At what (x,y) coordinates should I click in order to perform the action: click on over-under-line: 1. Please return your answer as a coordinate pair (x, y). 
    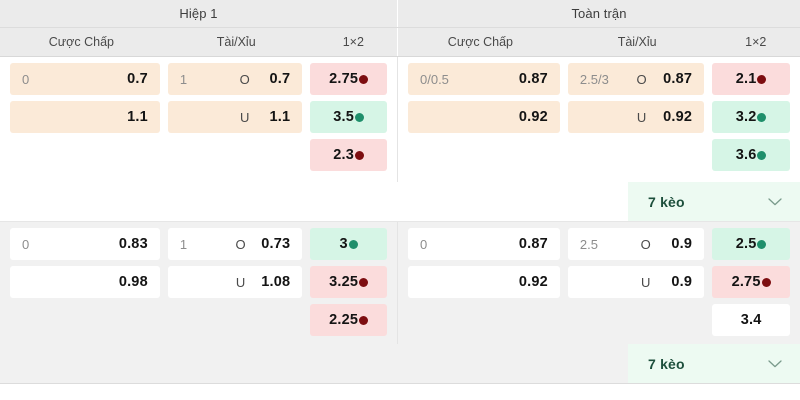
    Looking at the image, I should click on (183, 244).